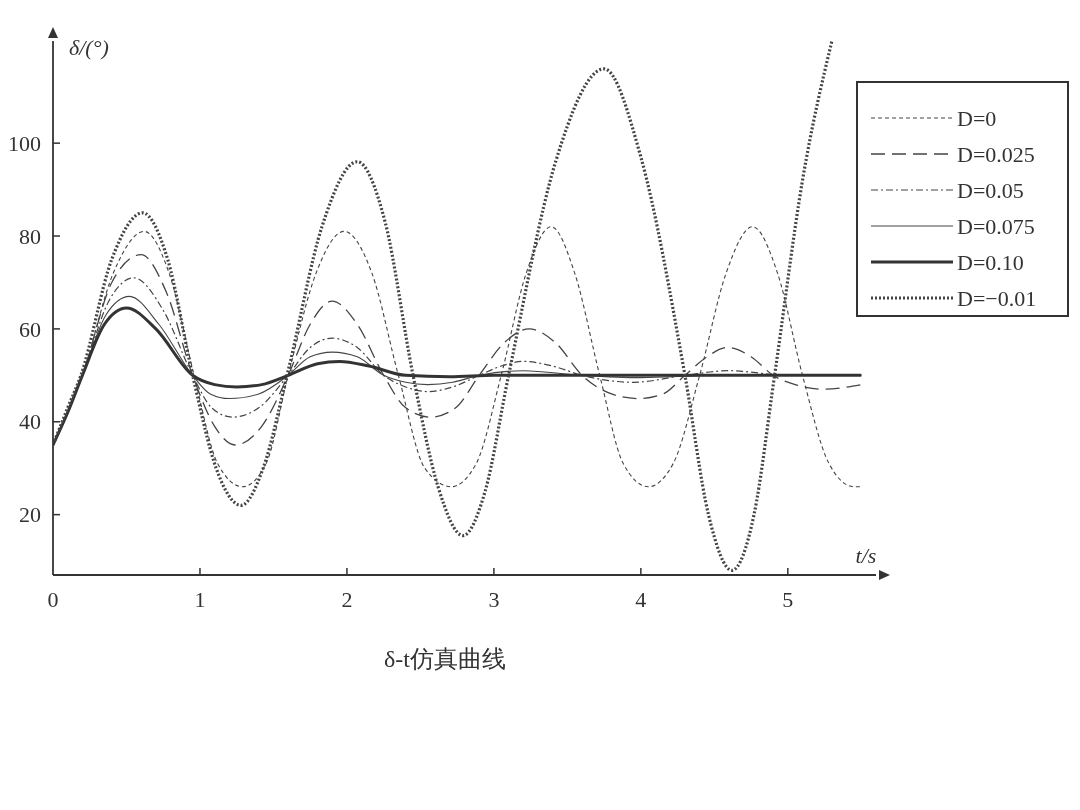 This screenshot has height=810, width=1080. I want to click on x-axis-title: t/s, so click(866, 555).